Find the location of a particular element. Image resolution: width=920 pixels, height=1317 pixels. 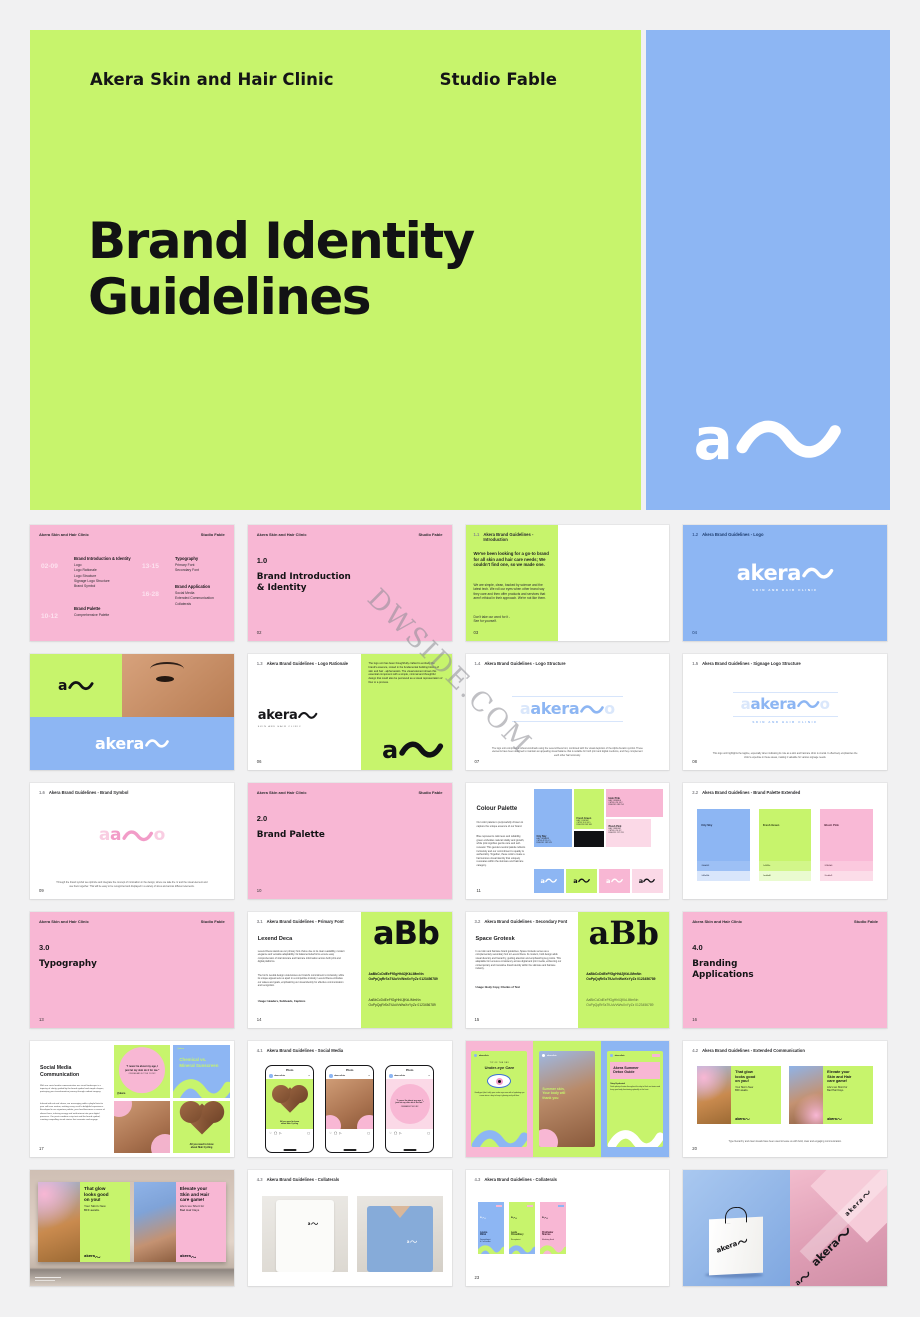

brand-symbol-icon: a is located at coordinates (768, 439).